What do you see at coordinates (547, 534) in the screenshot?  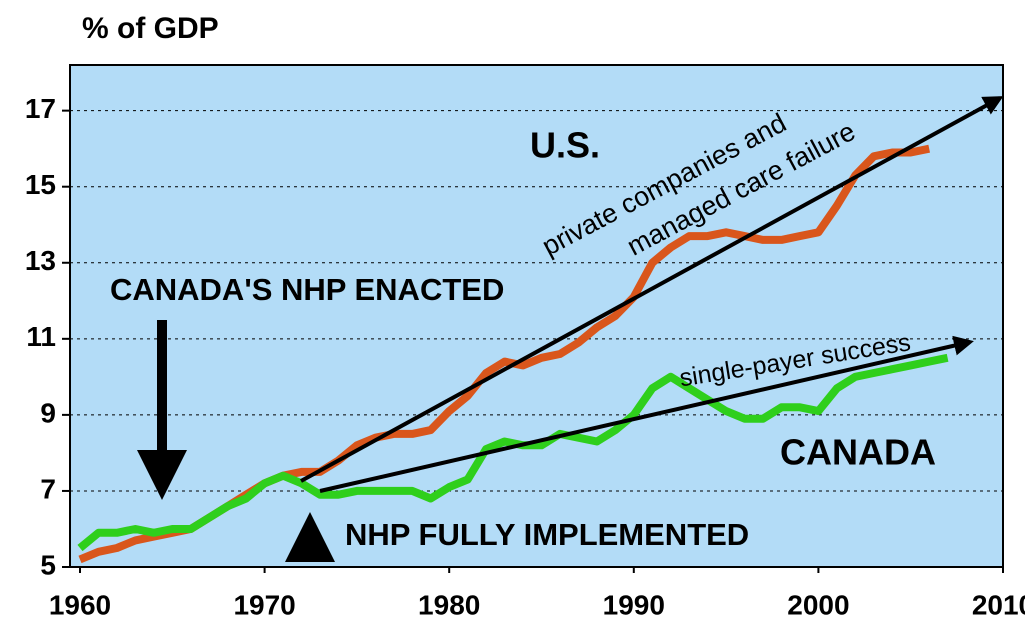 I see `annotation: NHP FULLY IMPLEMENTED` at bounding box center [547, 534].